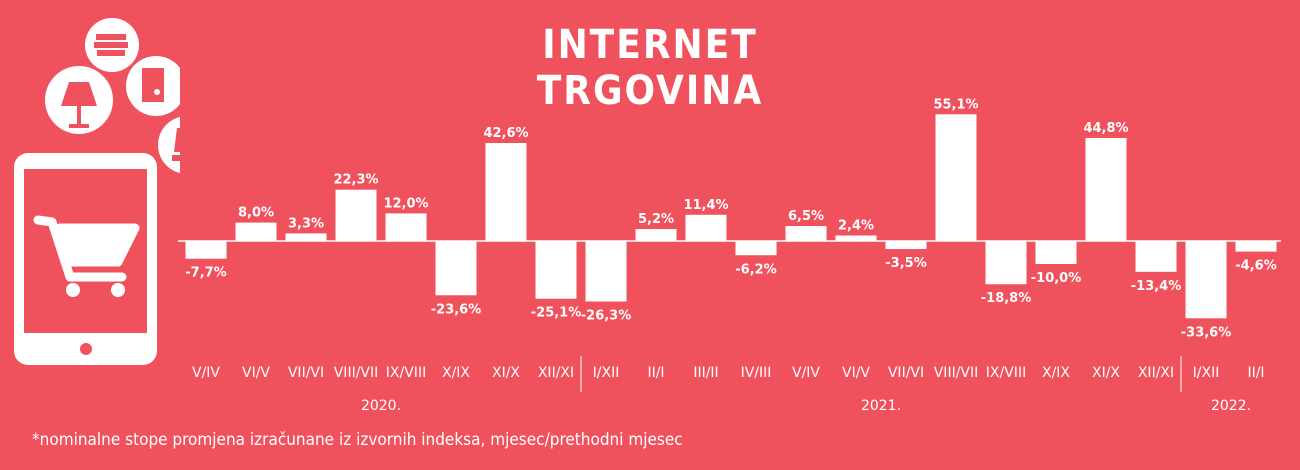 The height and width of the screenshot is (470, 1300). What do you see at coordinates (955, 104) in the screenshot?
I see `data-label: 55,1%` at bounding box center [955, 104].